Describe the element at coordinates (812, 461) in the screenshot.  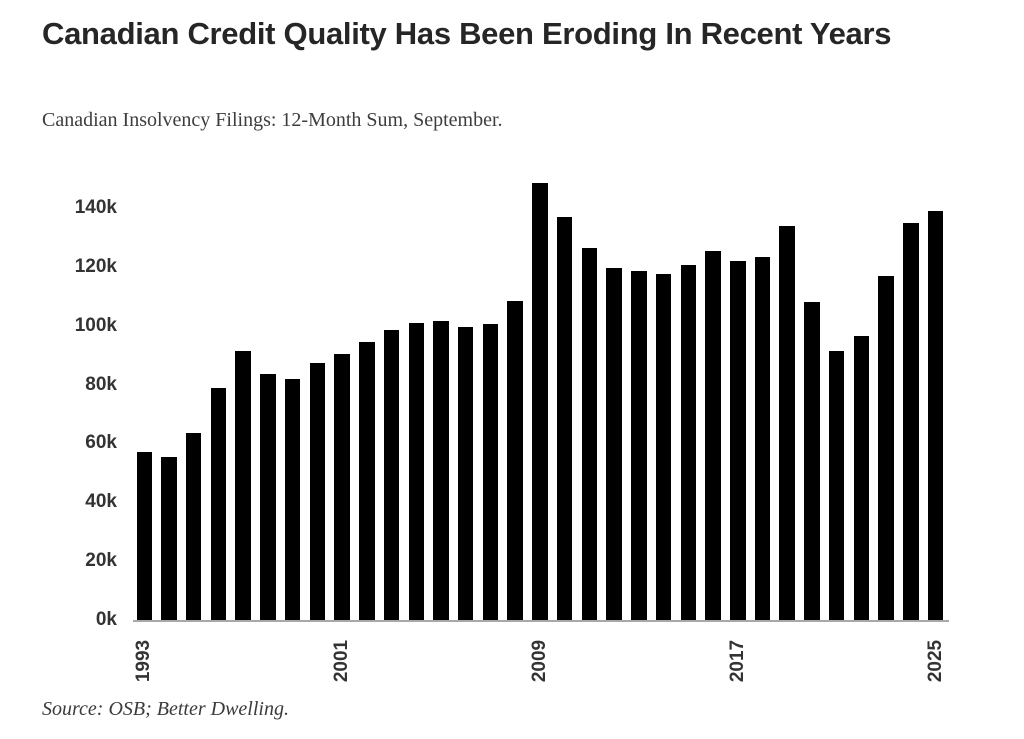
I see `bar-2020` at that location.